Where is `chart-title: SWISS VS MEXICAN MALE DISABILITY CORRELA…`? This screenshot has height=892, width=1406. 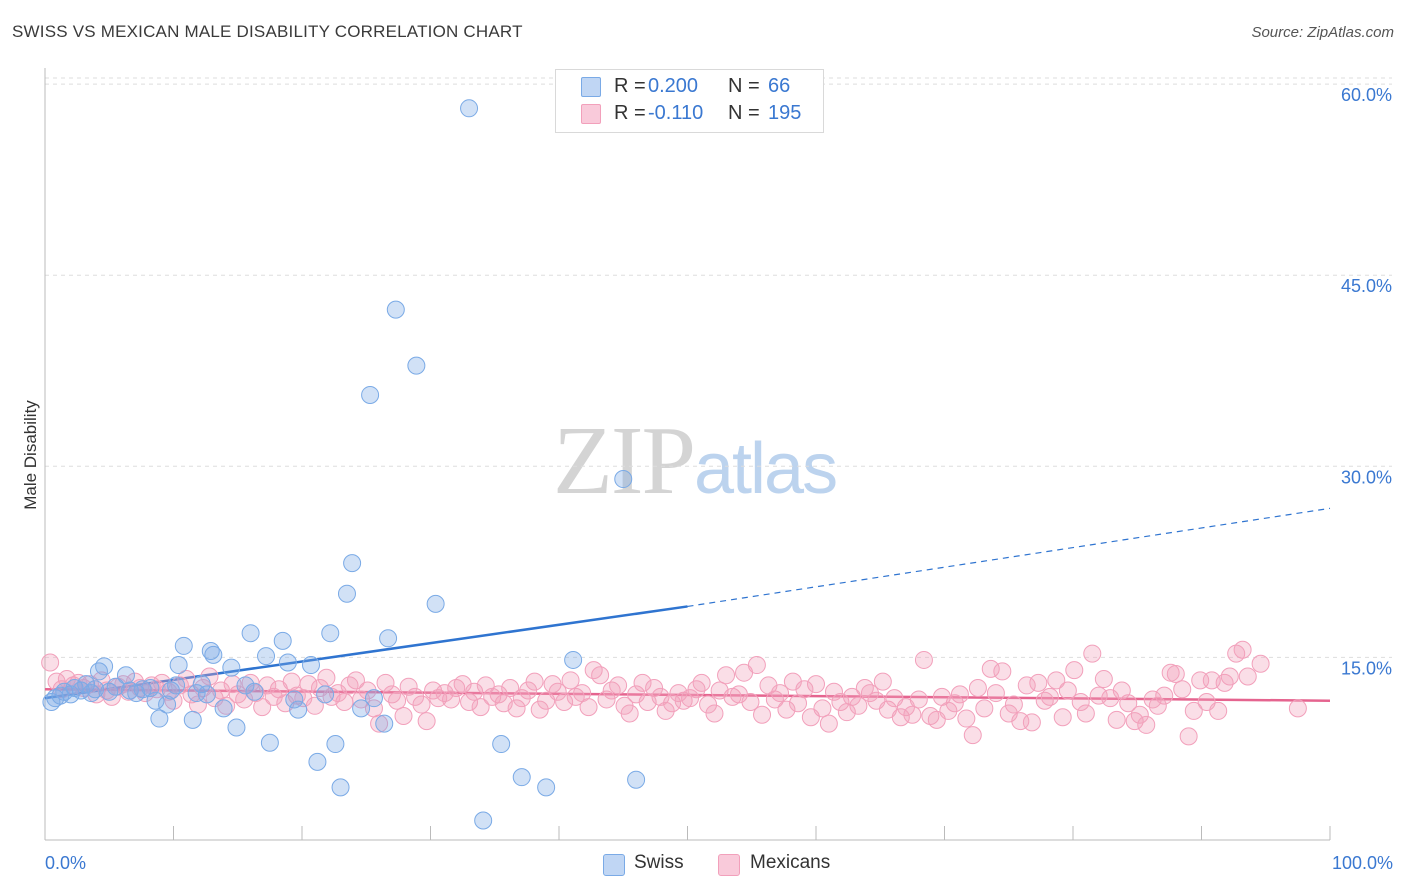
chart-title: SWISS VS MEXICAN MALE DISABILITY CORRELA… is located at coordinates (267, 31).